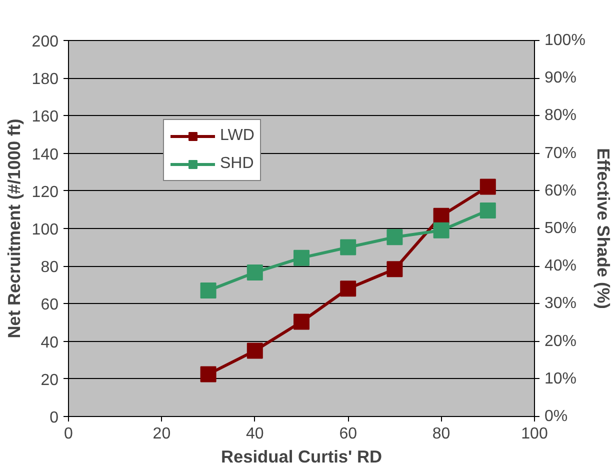 The image size is (616, 469). What do you see at coordinates (49, 267) in the screenshot?
I see `y-tick-label: 80` at bounding box center [49, 267].